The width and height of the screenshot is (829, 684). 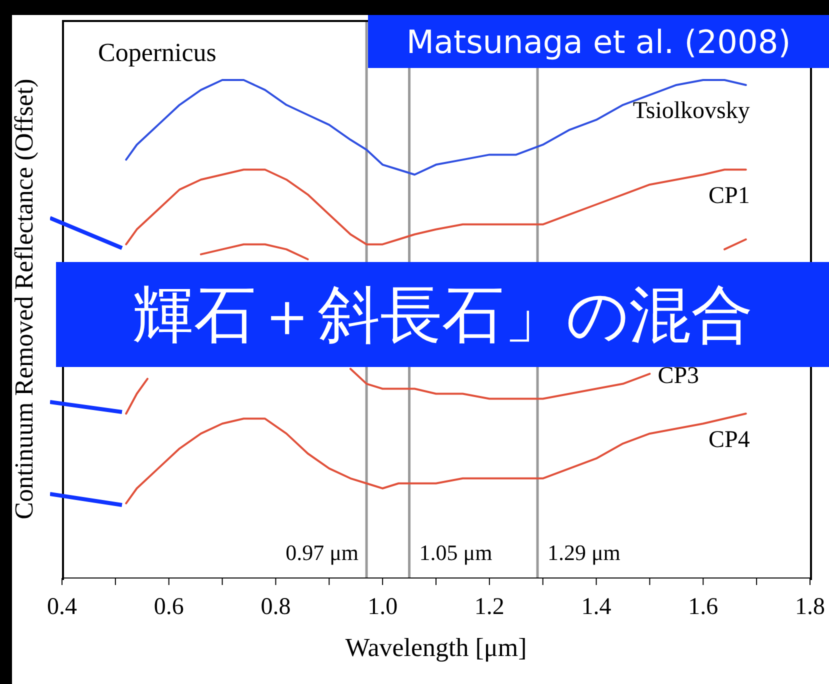 I want to click on x-tick-label: 1.6, so click(x=703, y=607).